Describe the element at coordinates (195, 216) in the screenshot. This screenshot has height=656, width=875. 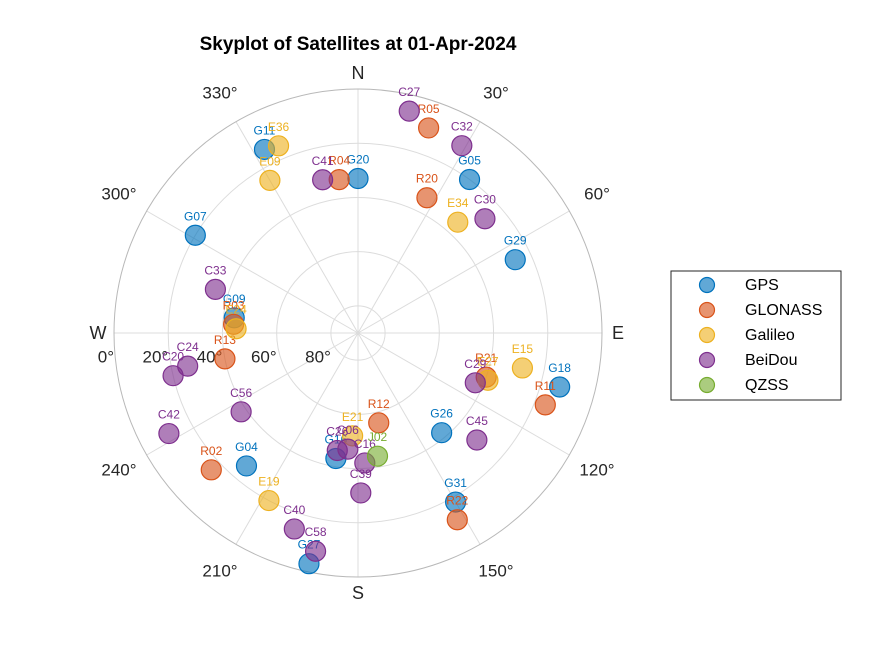
I see `satellite-label: G07` at that location.